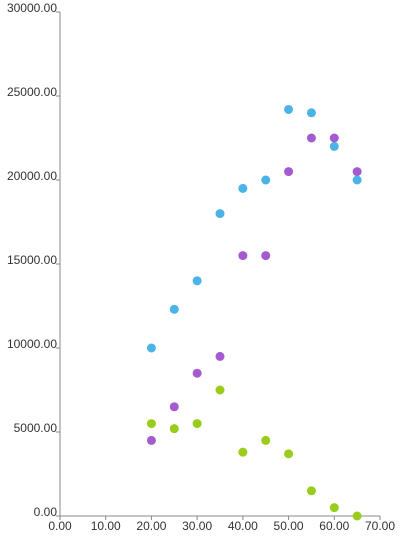 Image resolution: width=400 pixels, height=538 pixels. What do you see at coordinates (32, 92) in the screenshot?
I see `y-tick-label: 25000.00` at bounding box center [32, 92].